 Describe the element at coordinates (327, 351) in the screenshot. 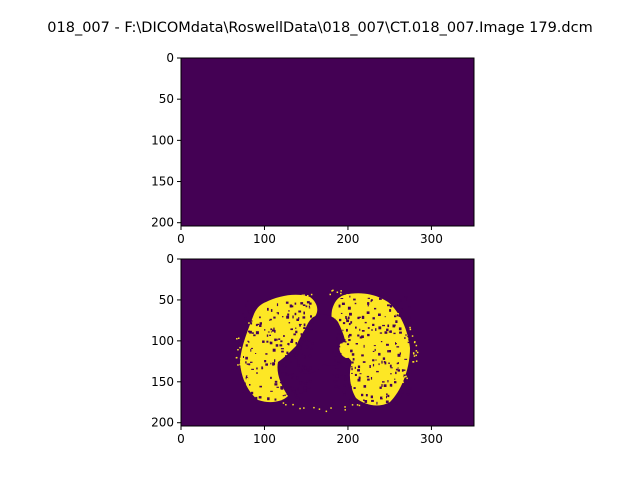

I see `lung-mask` at that location.